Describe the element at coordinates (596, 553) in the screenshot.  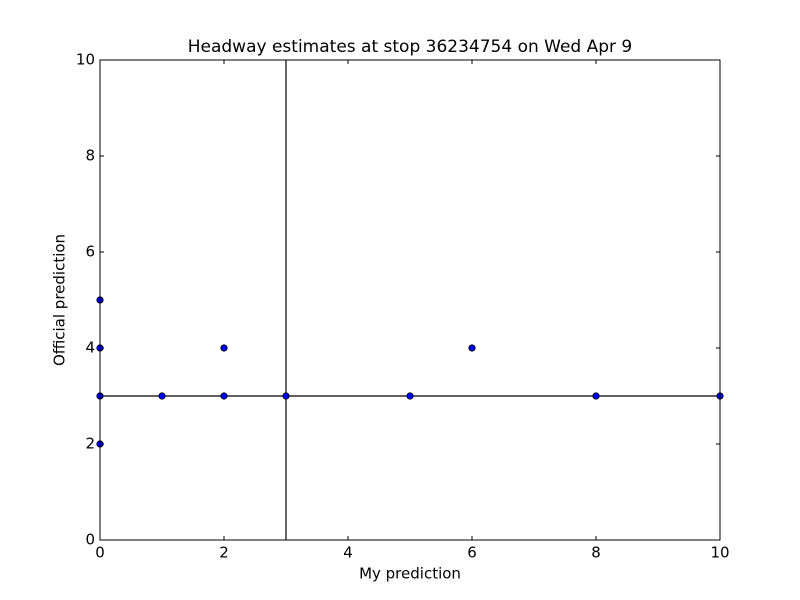
I see `x-tick-label: 8` at that location.